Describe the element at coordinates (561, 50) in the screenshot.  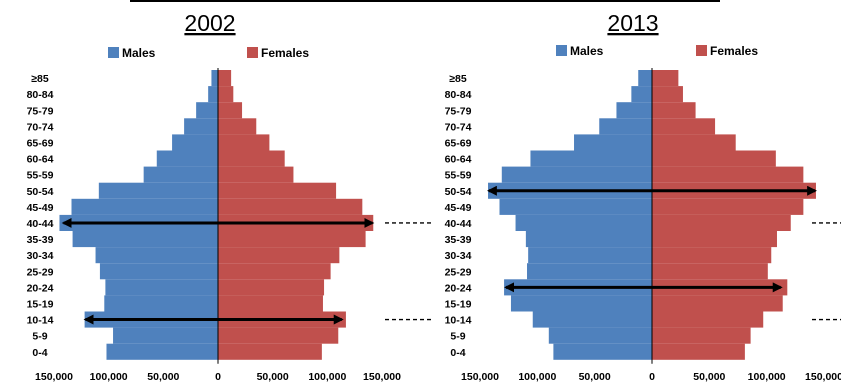
I see `legend-swatch-males` at that location.